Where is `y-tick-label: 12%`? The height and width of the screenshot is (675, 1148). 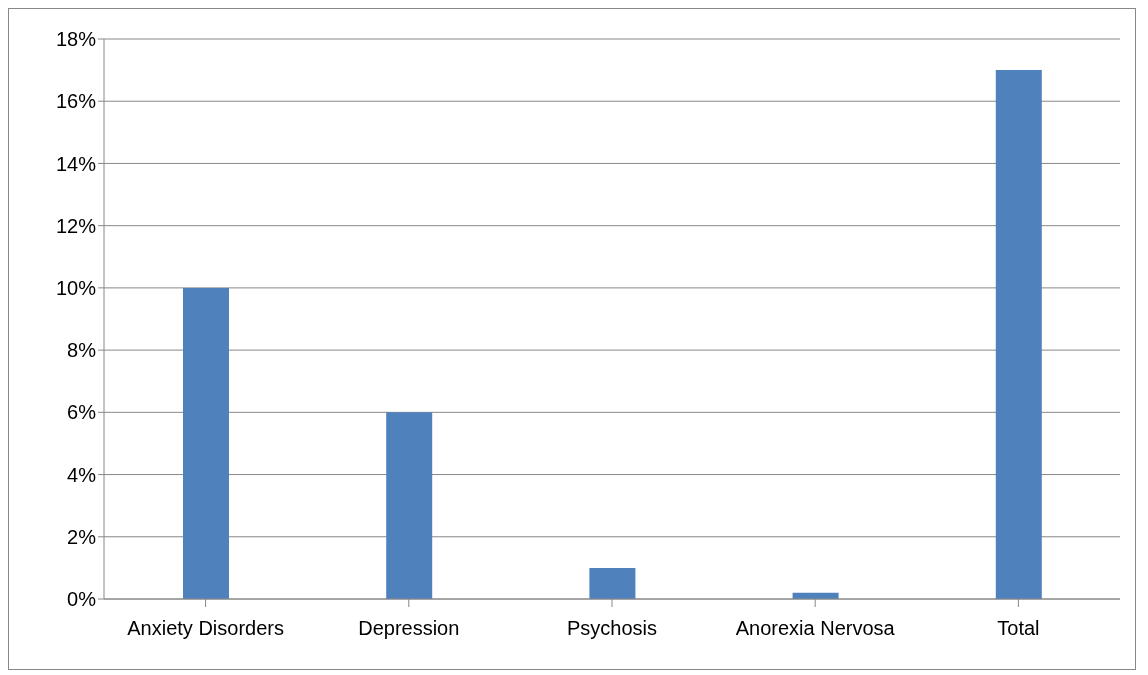
y-tick-label: 12% is located at coordinates (76, 225).